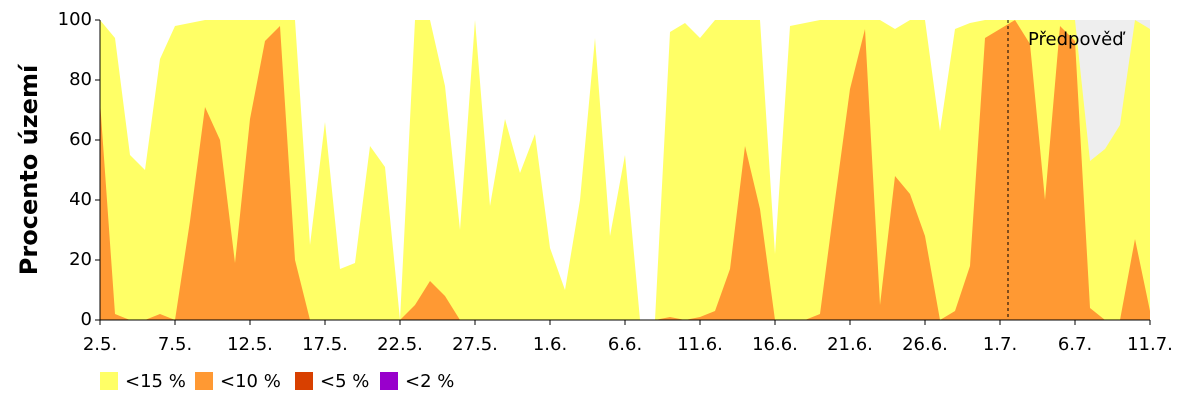 Image resolution: width=1200 pixels, height=404 pixels. I want to click on legend-label: <2 %, so click(429, 381).